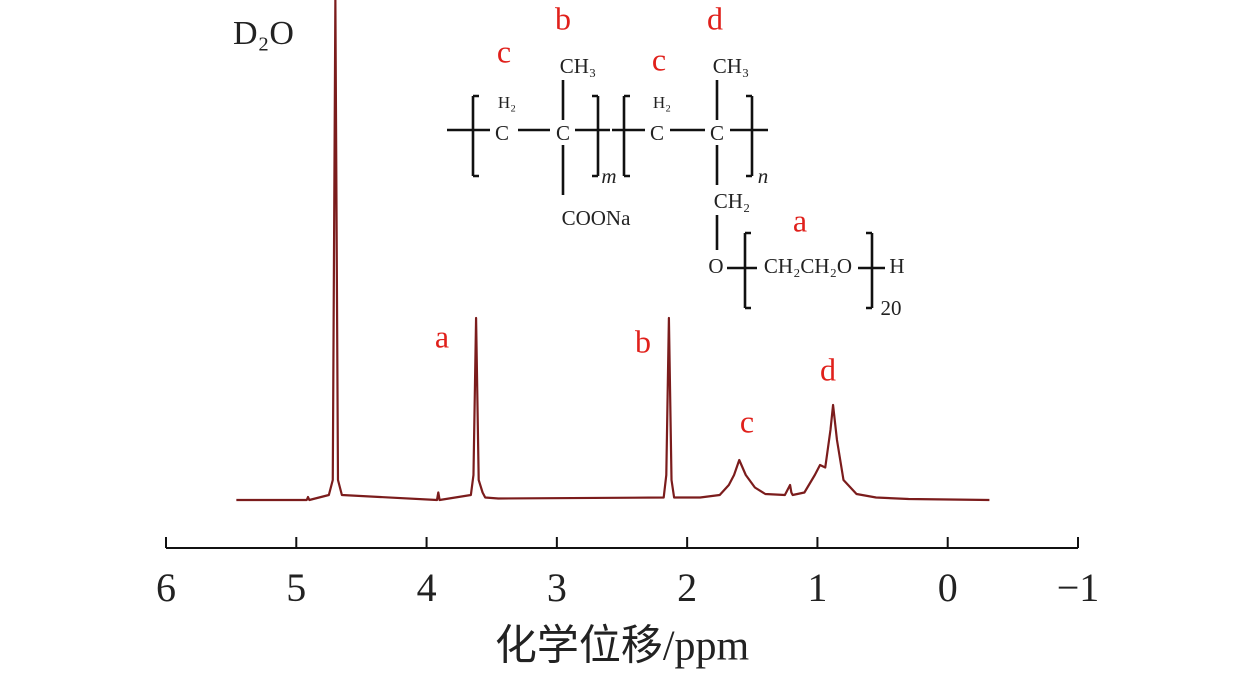 The height and width of the screenshot is (678, 1259). I want to click on x-tick-label: −1, so click(1078, 587).